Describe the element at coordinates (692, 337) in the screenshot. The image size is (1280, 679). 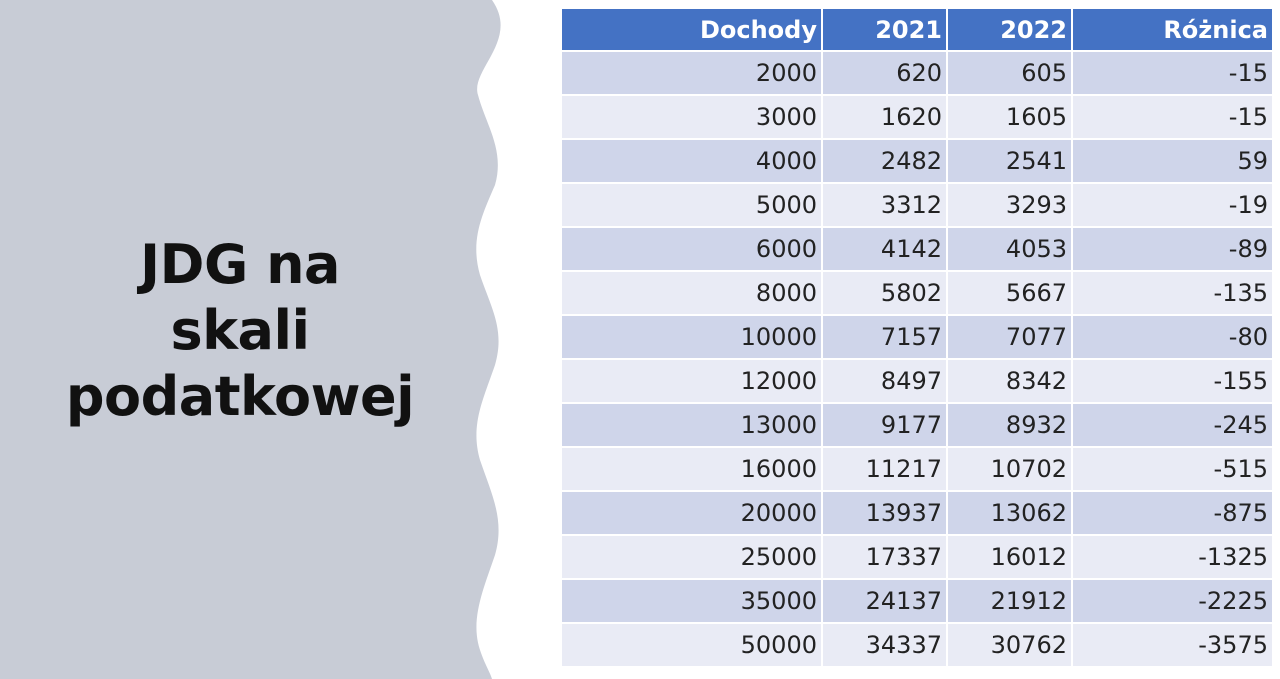
I see `cell-income: 10000` at that location.